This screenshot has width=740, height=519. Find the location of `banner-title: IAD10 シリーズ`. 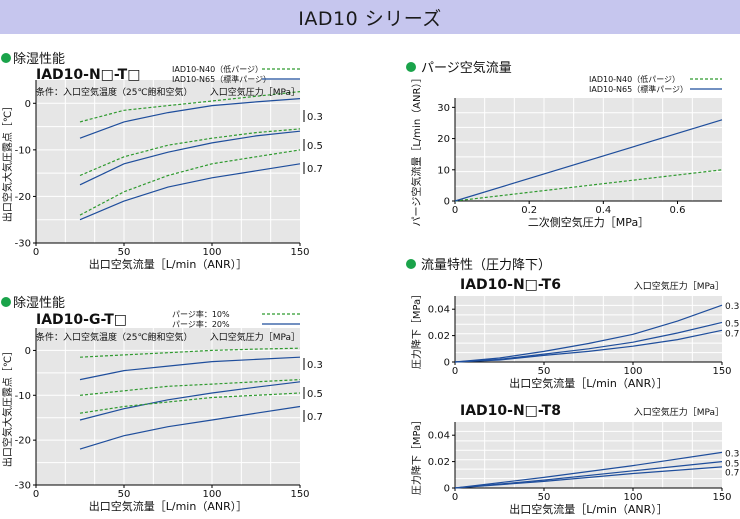

banner-title: IAD10 シリーズ is located at coordinates (370, 18).